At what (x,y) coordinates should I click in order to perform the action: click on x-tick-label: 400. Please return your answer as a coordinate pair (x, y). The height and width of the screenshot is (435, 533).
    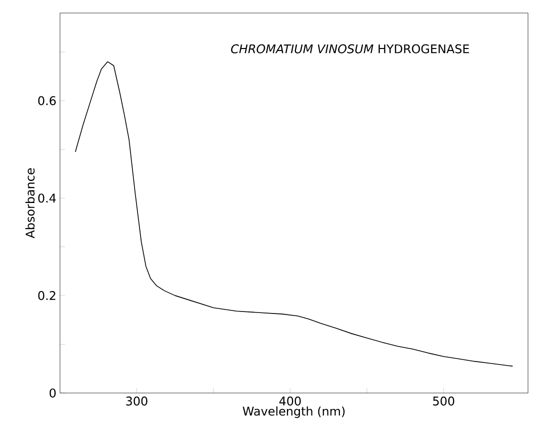
    Looking at the image, I should click on (290, 401).